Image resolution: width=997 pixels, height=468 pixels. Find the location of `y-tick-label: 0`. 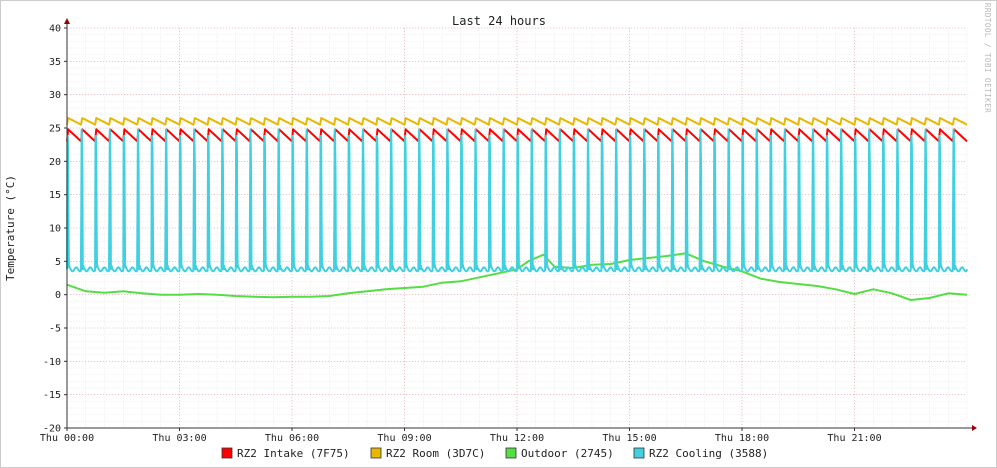

y-tick-label: 0 is located at coordinates (58, 295).